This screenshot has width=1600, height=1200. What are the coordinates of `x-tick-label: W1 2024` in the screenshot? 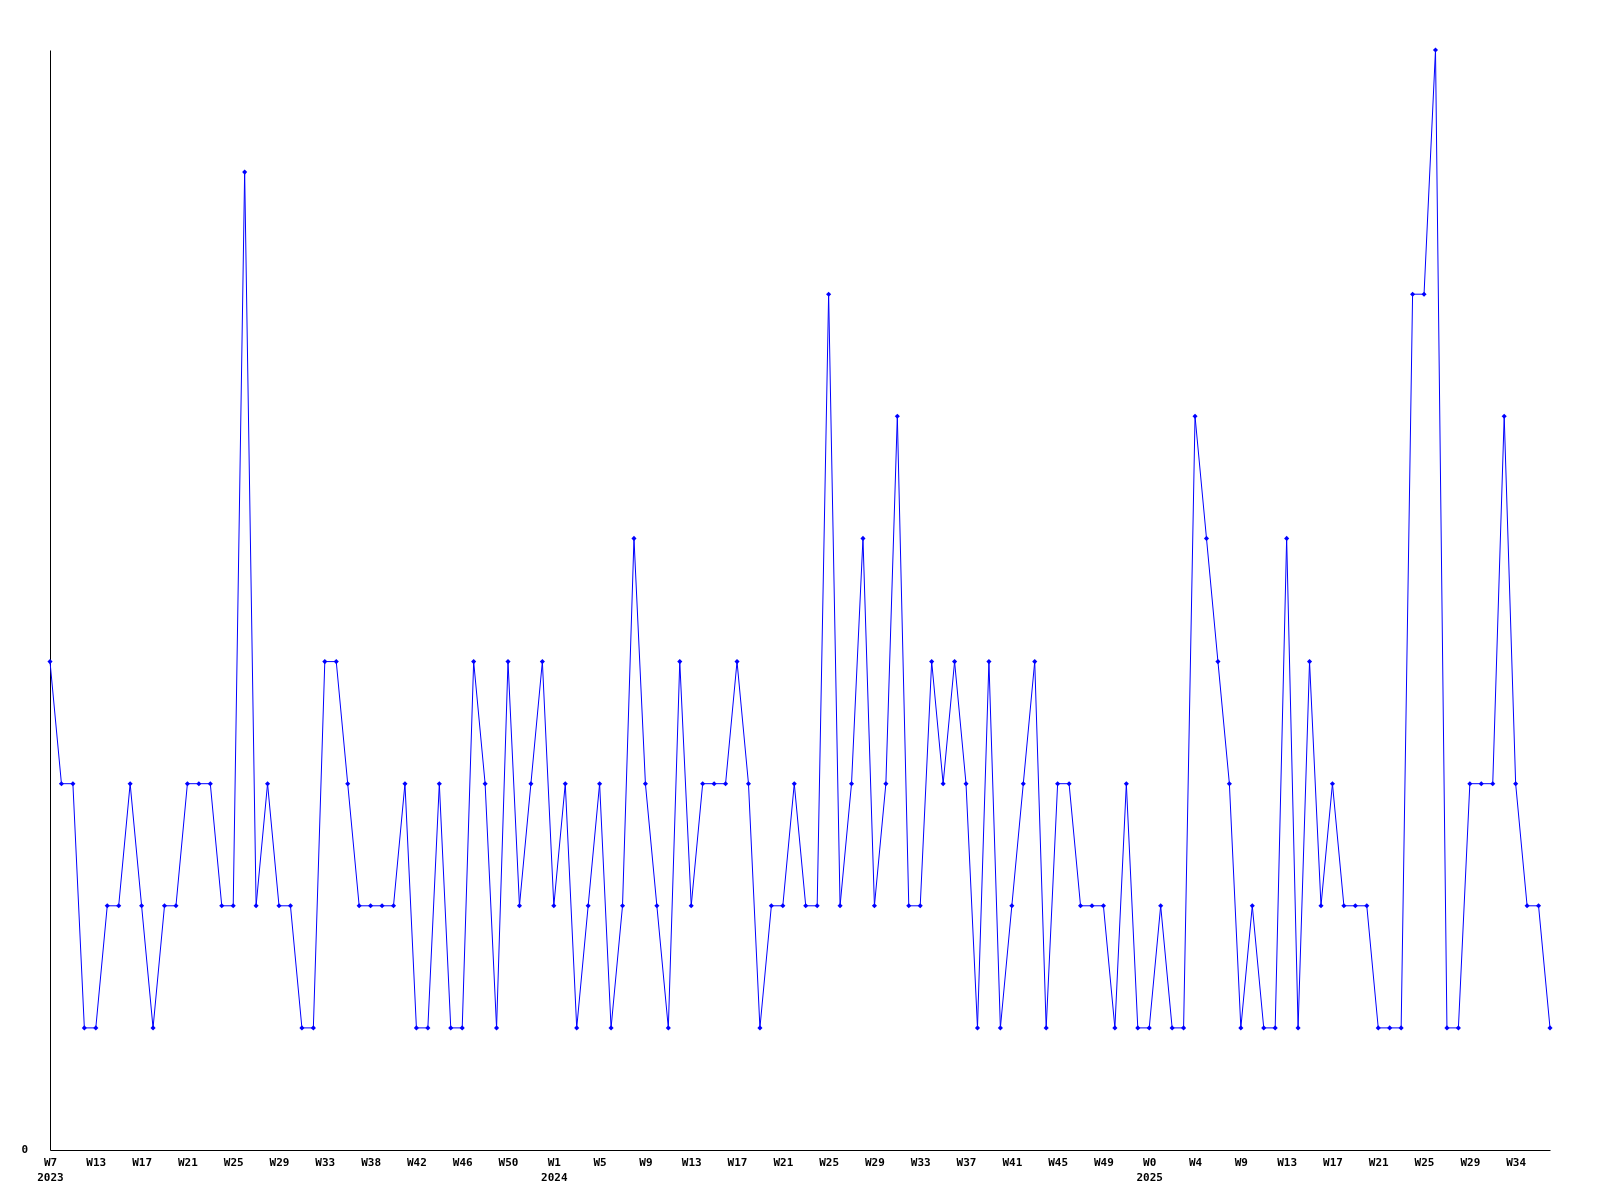 It's located at (554, 1169).